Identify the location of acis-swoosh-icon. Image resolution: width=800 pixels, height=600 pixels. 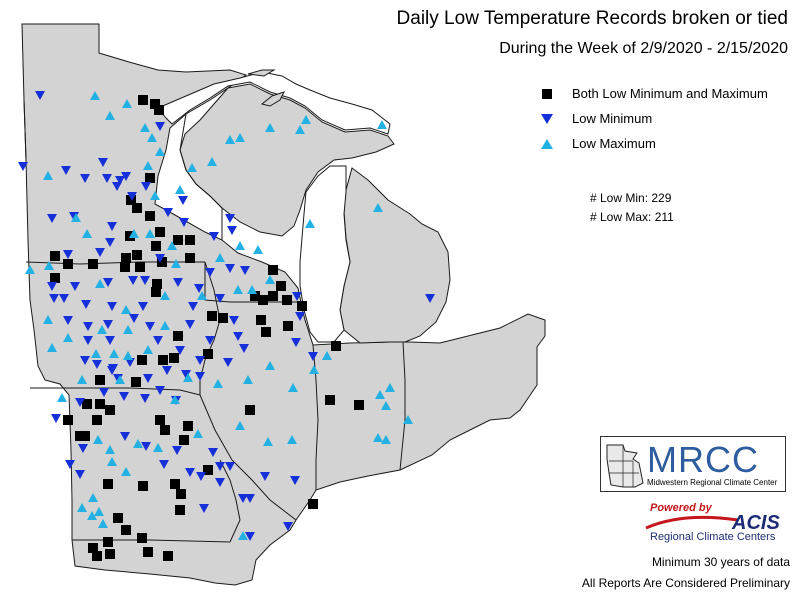
(692, 522).